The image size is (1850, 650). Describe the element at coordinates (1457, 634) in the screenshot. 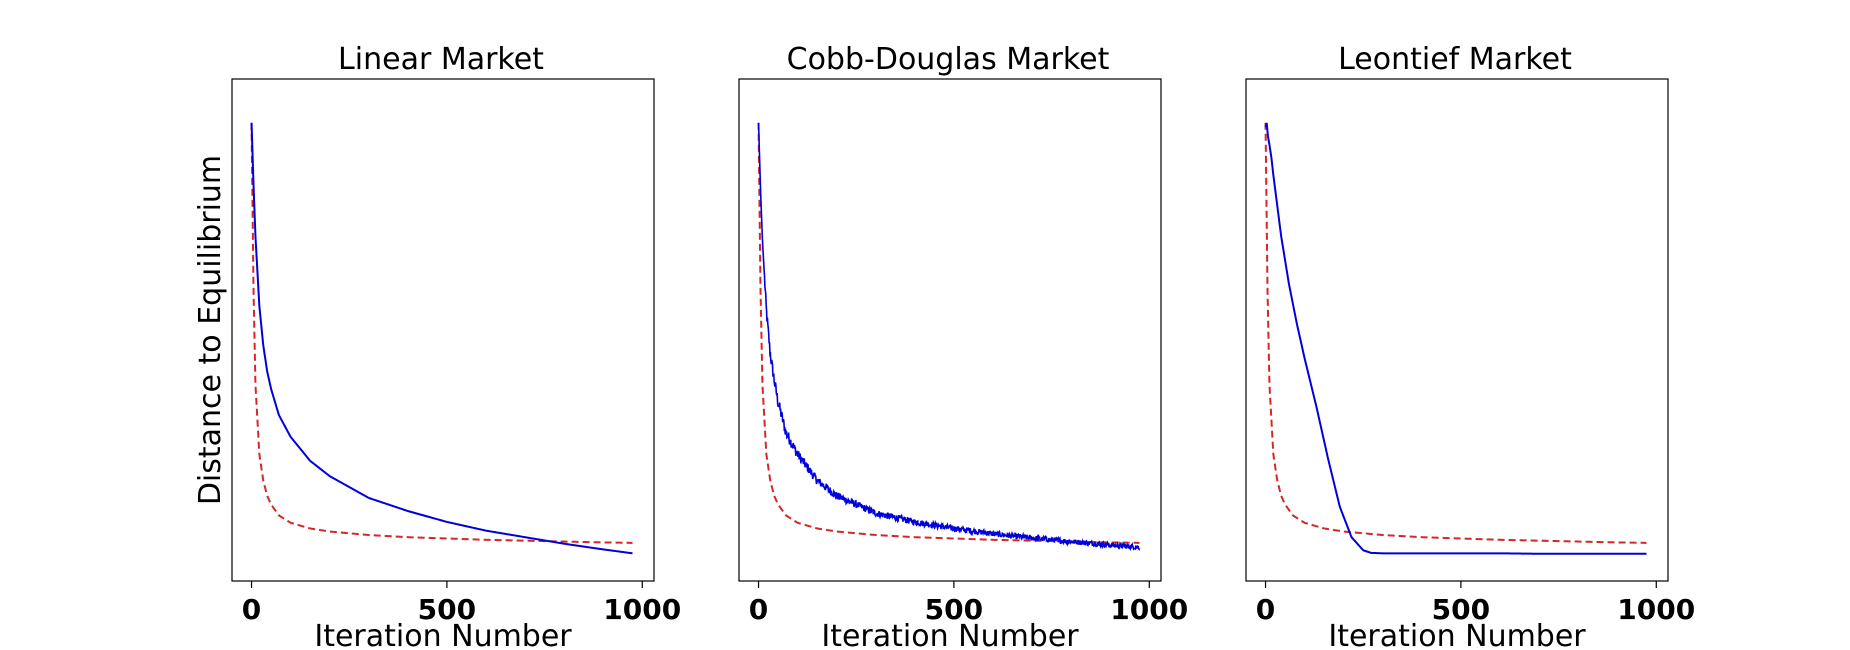

I see `x-axis-label-leontief: Iteration Number` at that location.